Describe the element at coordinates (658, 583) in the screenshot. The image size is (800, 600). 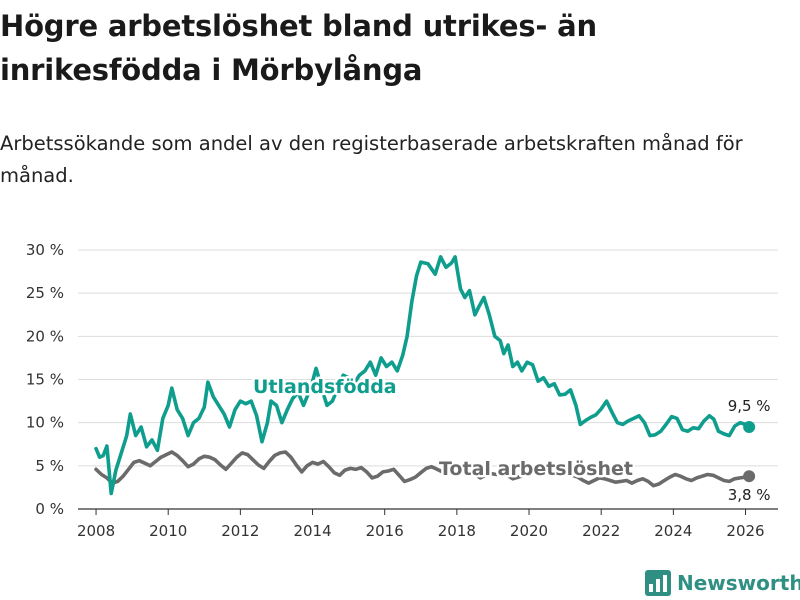
I see `newsworthy-icon` at that location.